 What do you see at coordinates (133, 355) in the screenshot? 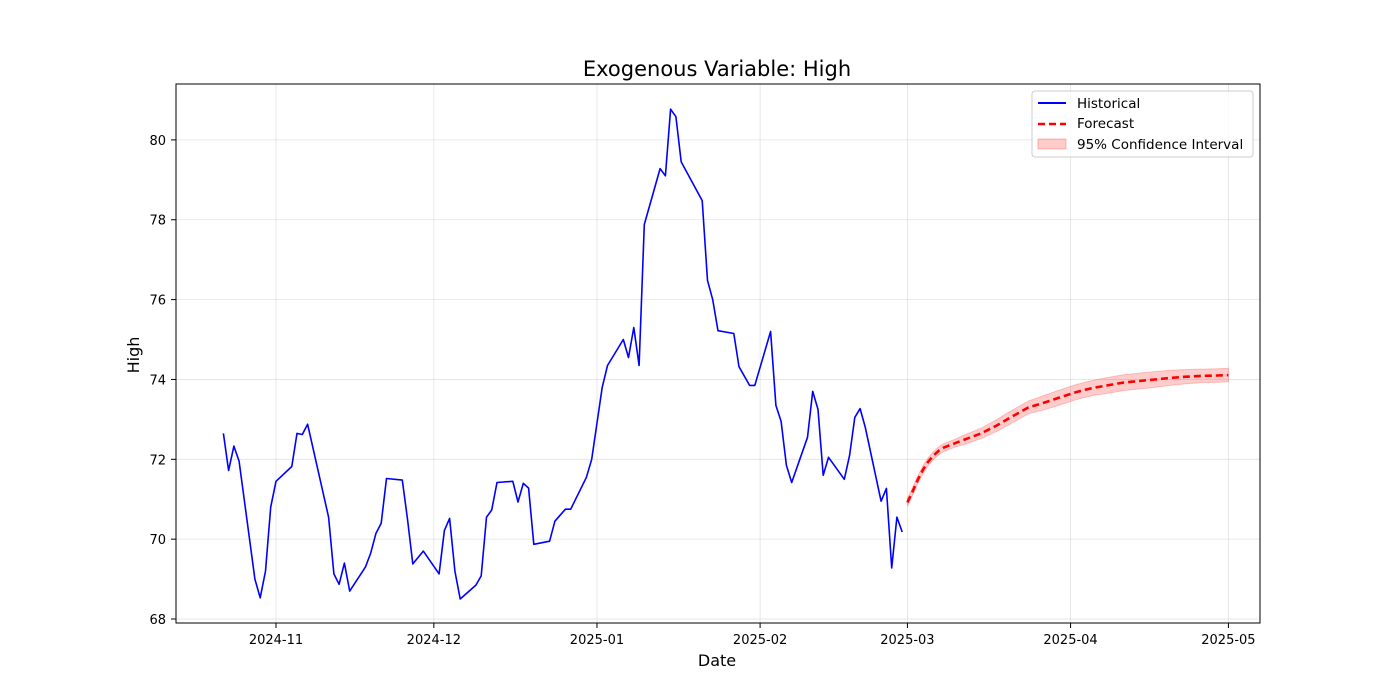
I see `y-axis-title: High` at bounding box center [133, 355].